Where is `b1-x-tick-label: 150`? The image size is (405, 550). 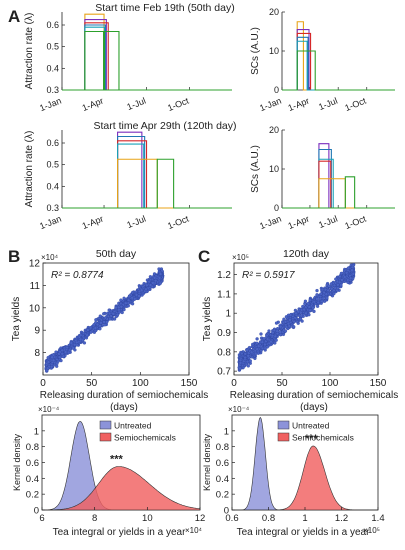 b1-x-tick-label: 150 is located at coordinates (189, 383).